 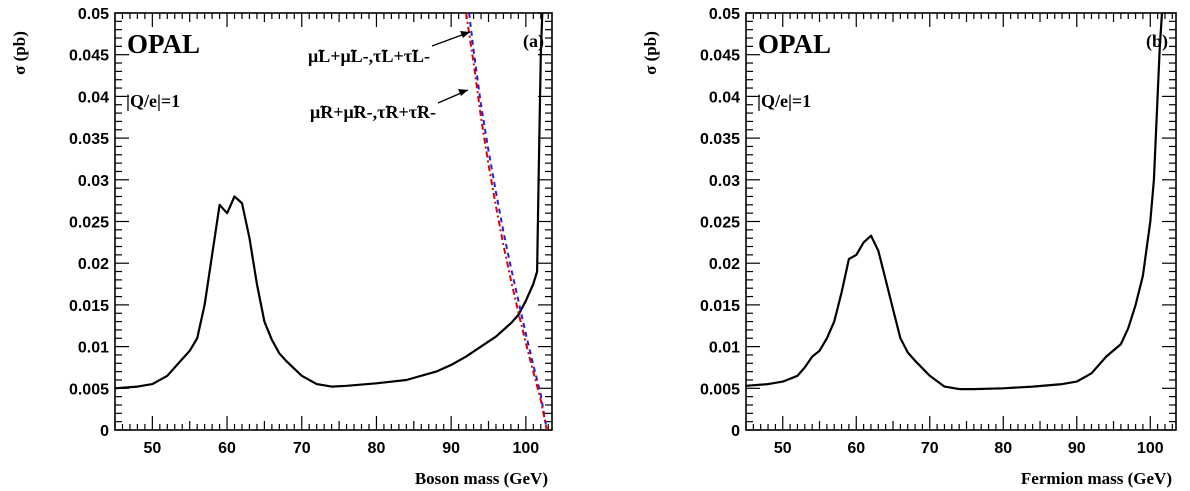 I want to click on x-axis-title: Boson mass (GeV), so click(x=481, y=478).